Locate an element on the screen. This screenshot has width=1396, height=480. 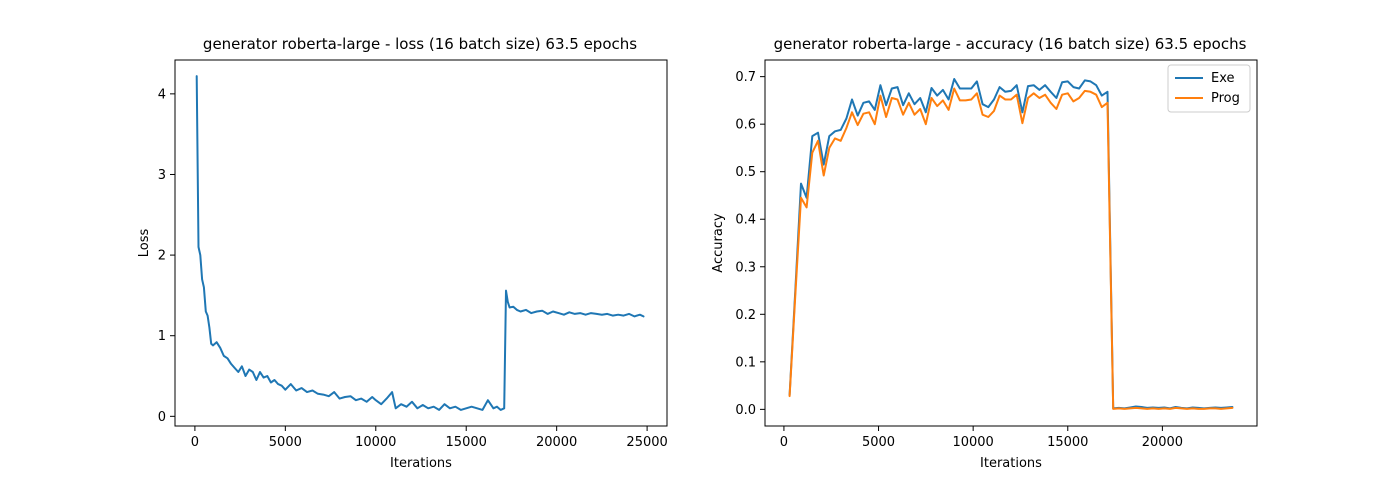
accuracy-y-tick-label: 0.5 is located at coordinates (745, 172).